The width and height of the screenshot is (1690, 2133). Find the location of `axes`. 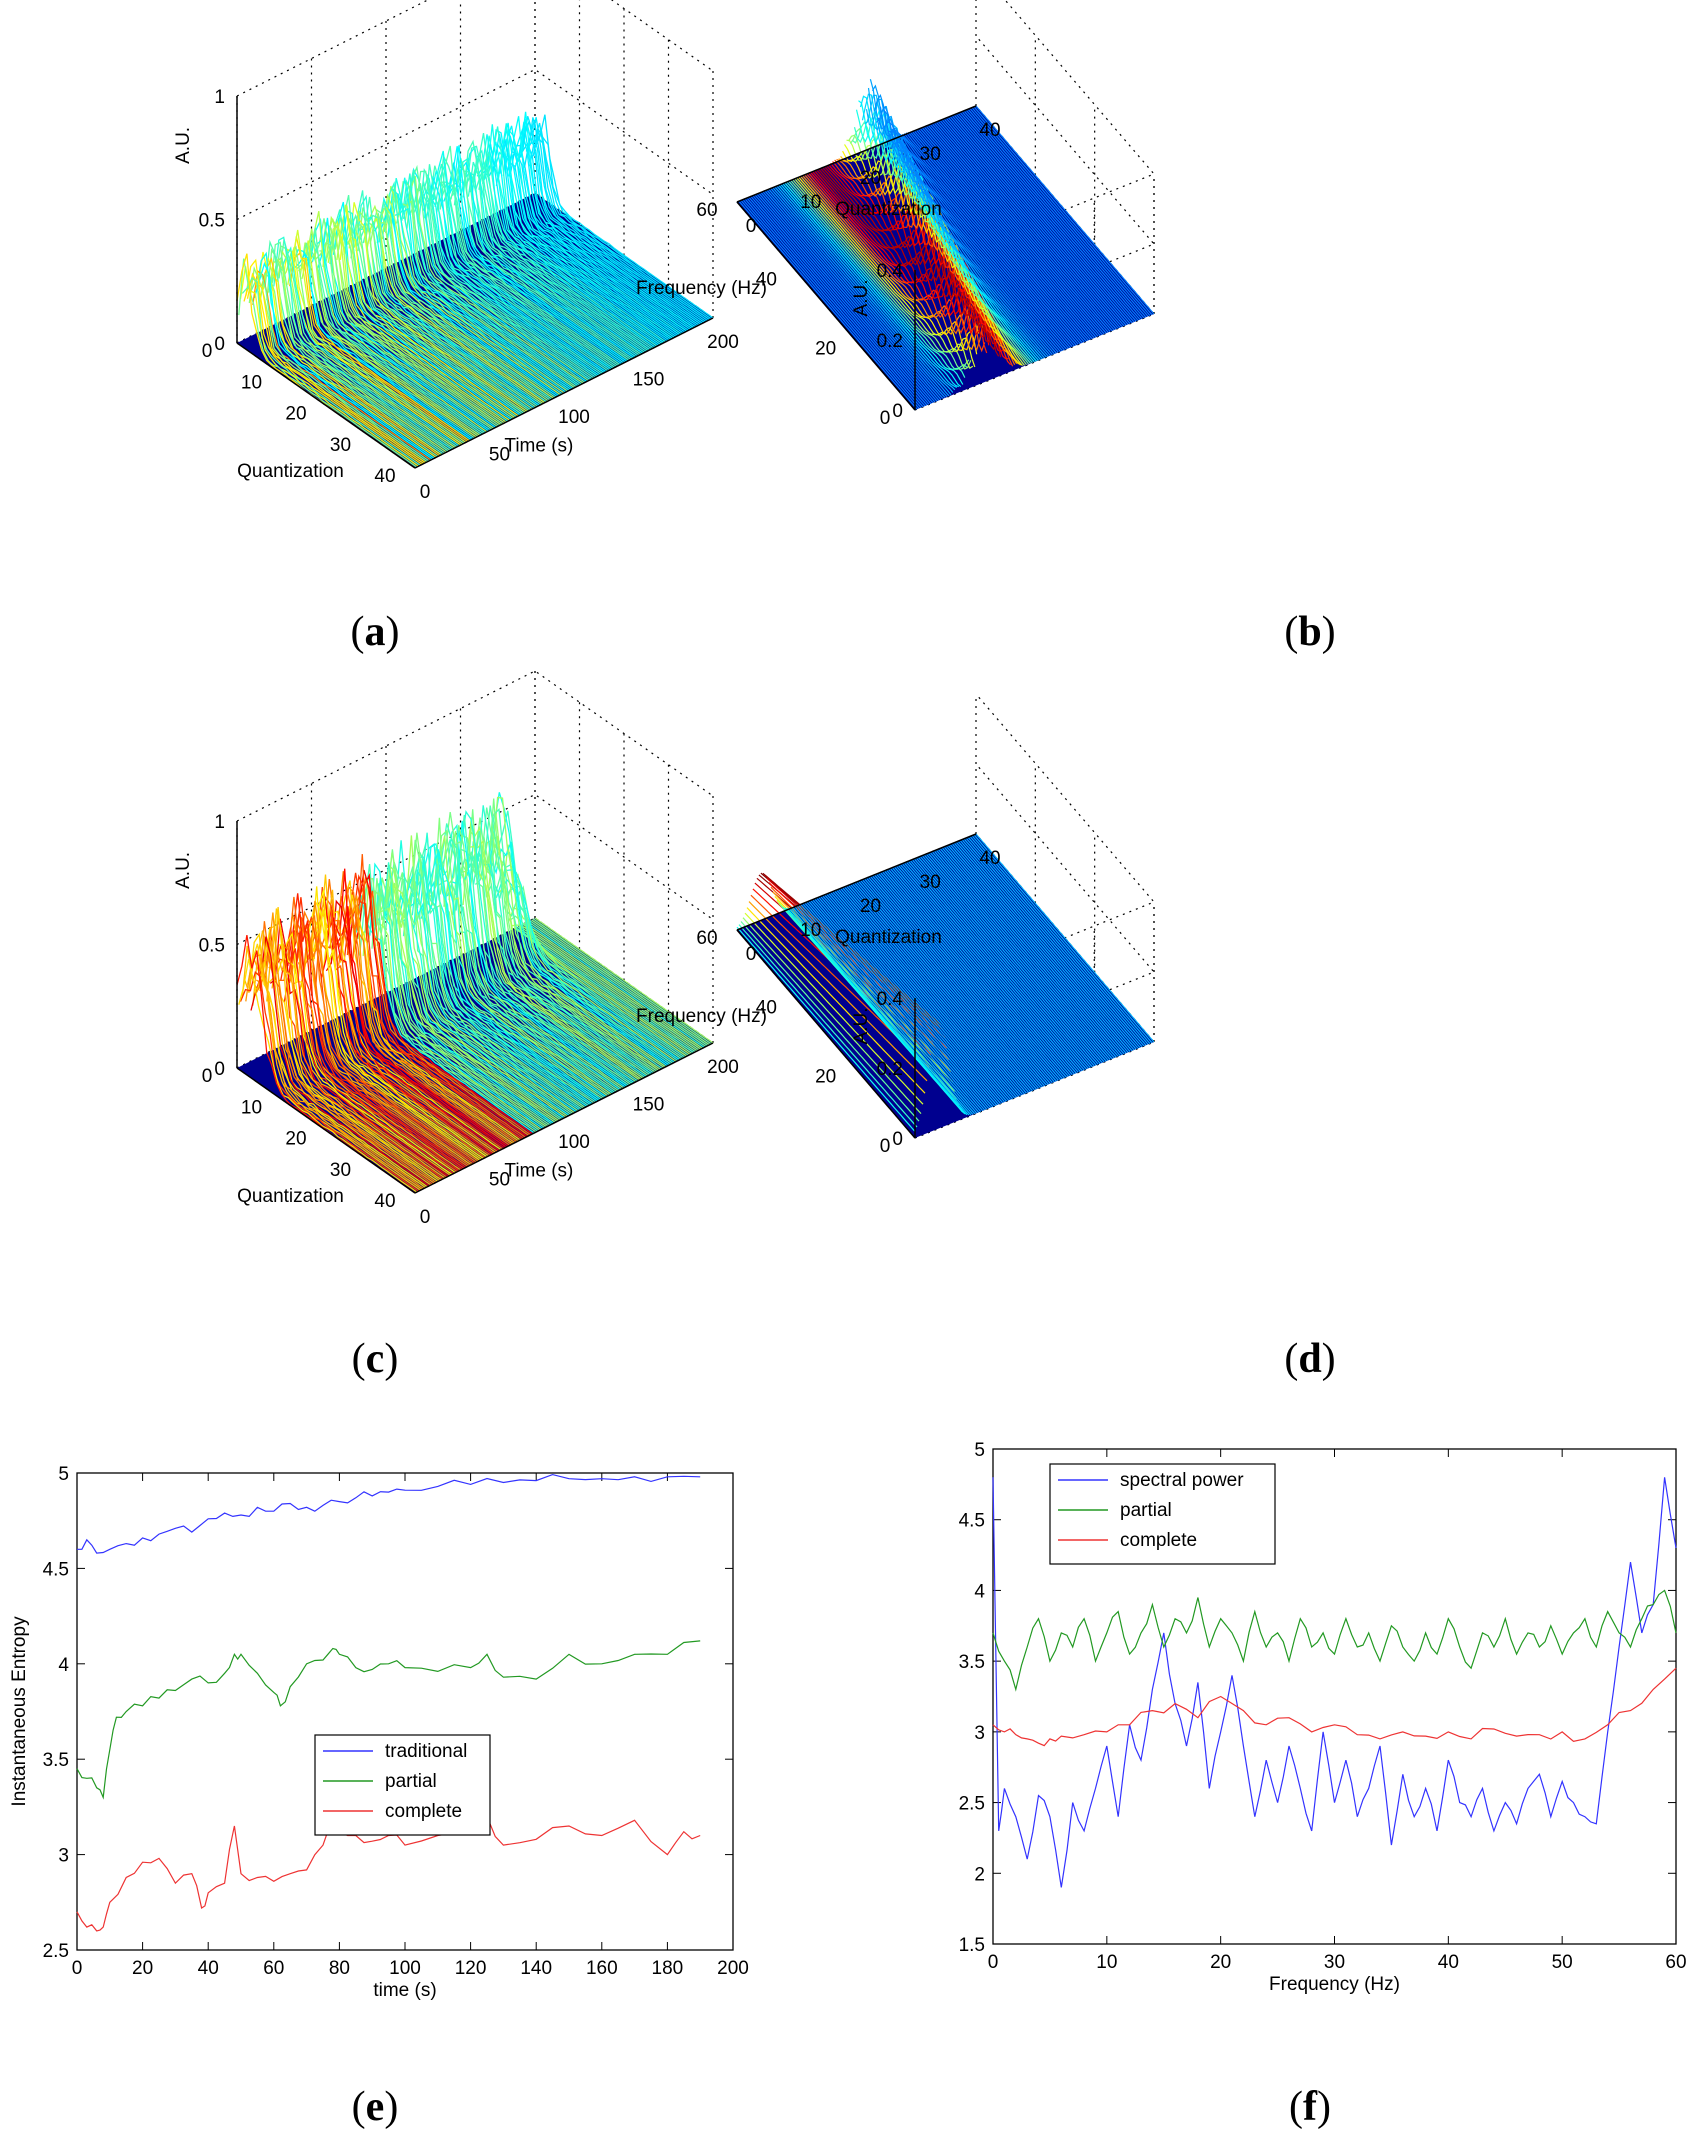

axes is located at coordinates (856, 258).